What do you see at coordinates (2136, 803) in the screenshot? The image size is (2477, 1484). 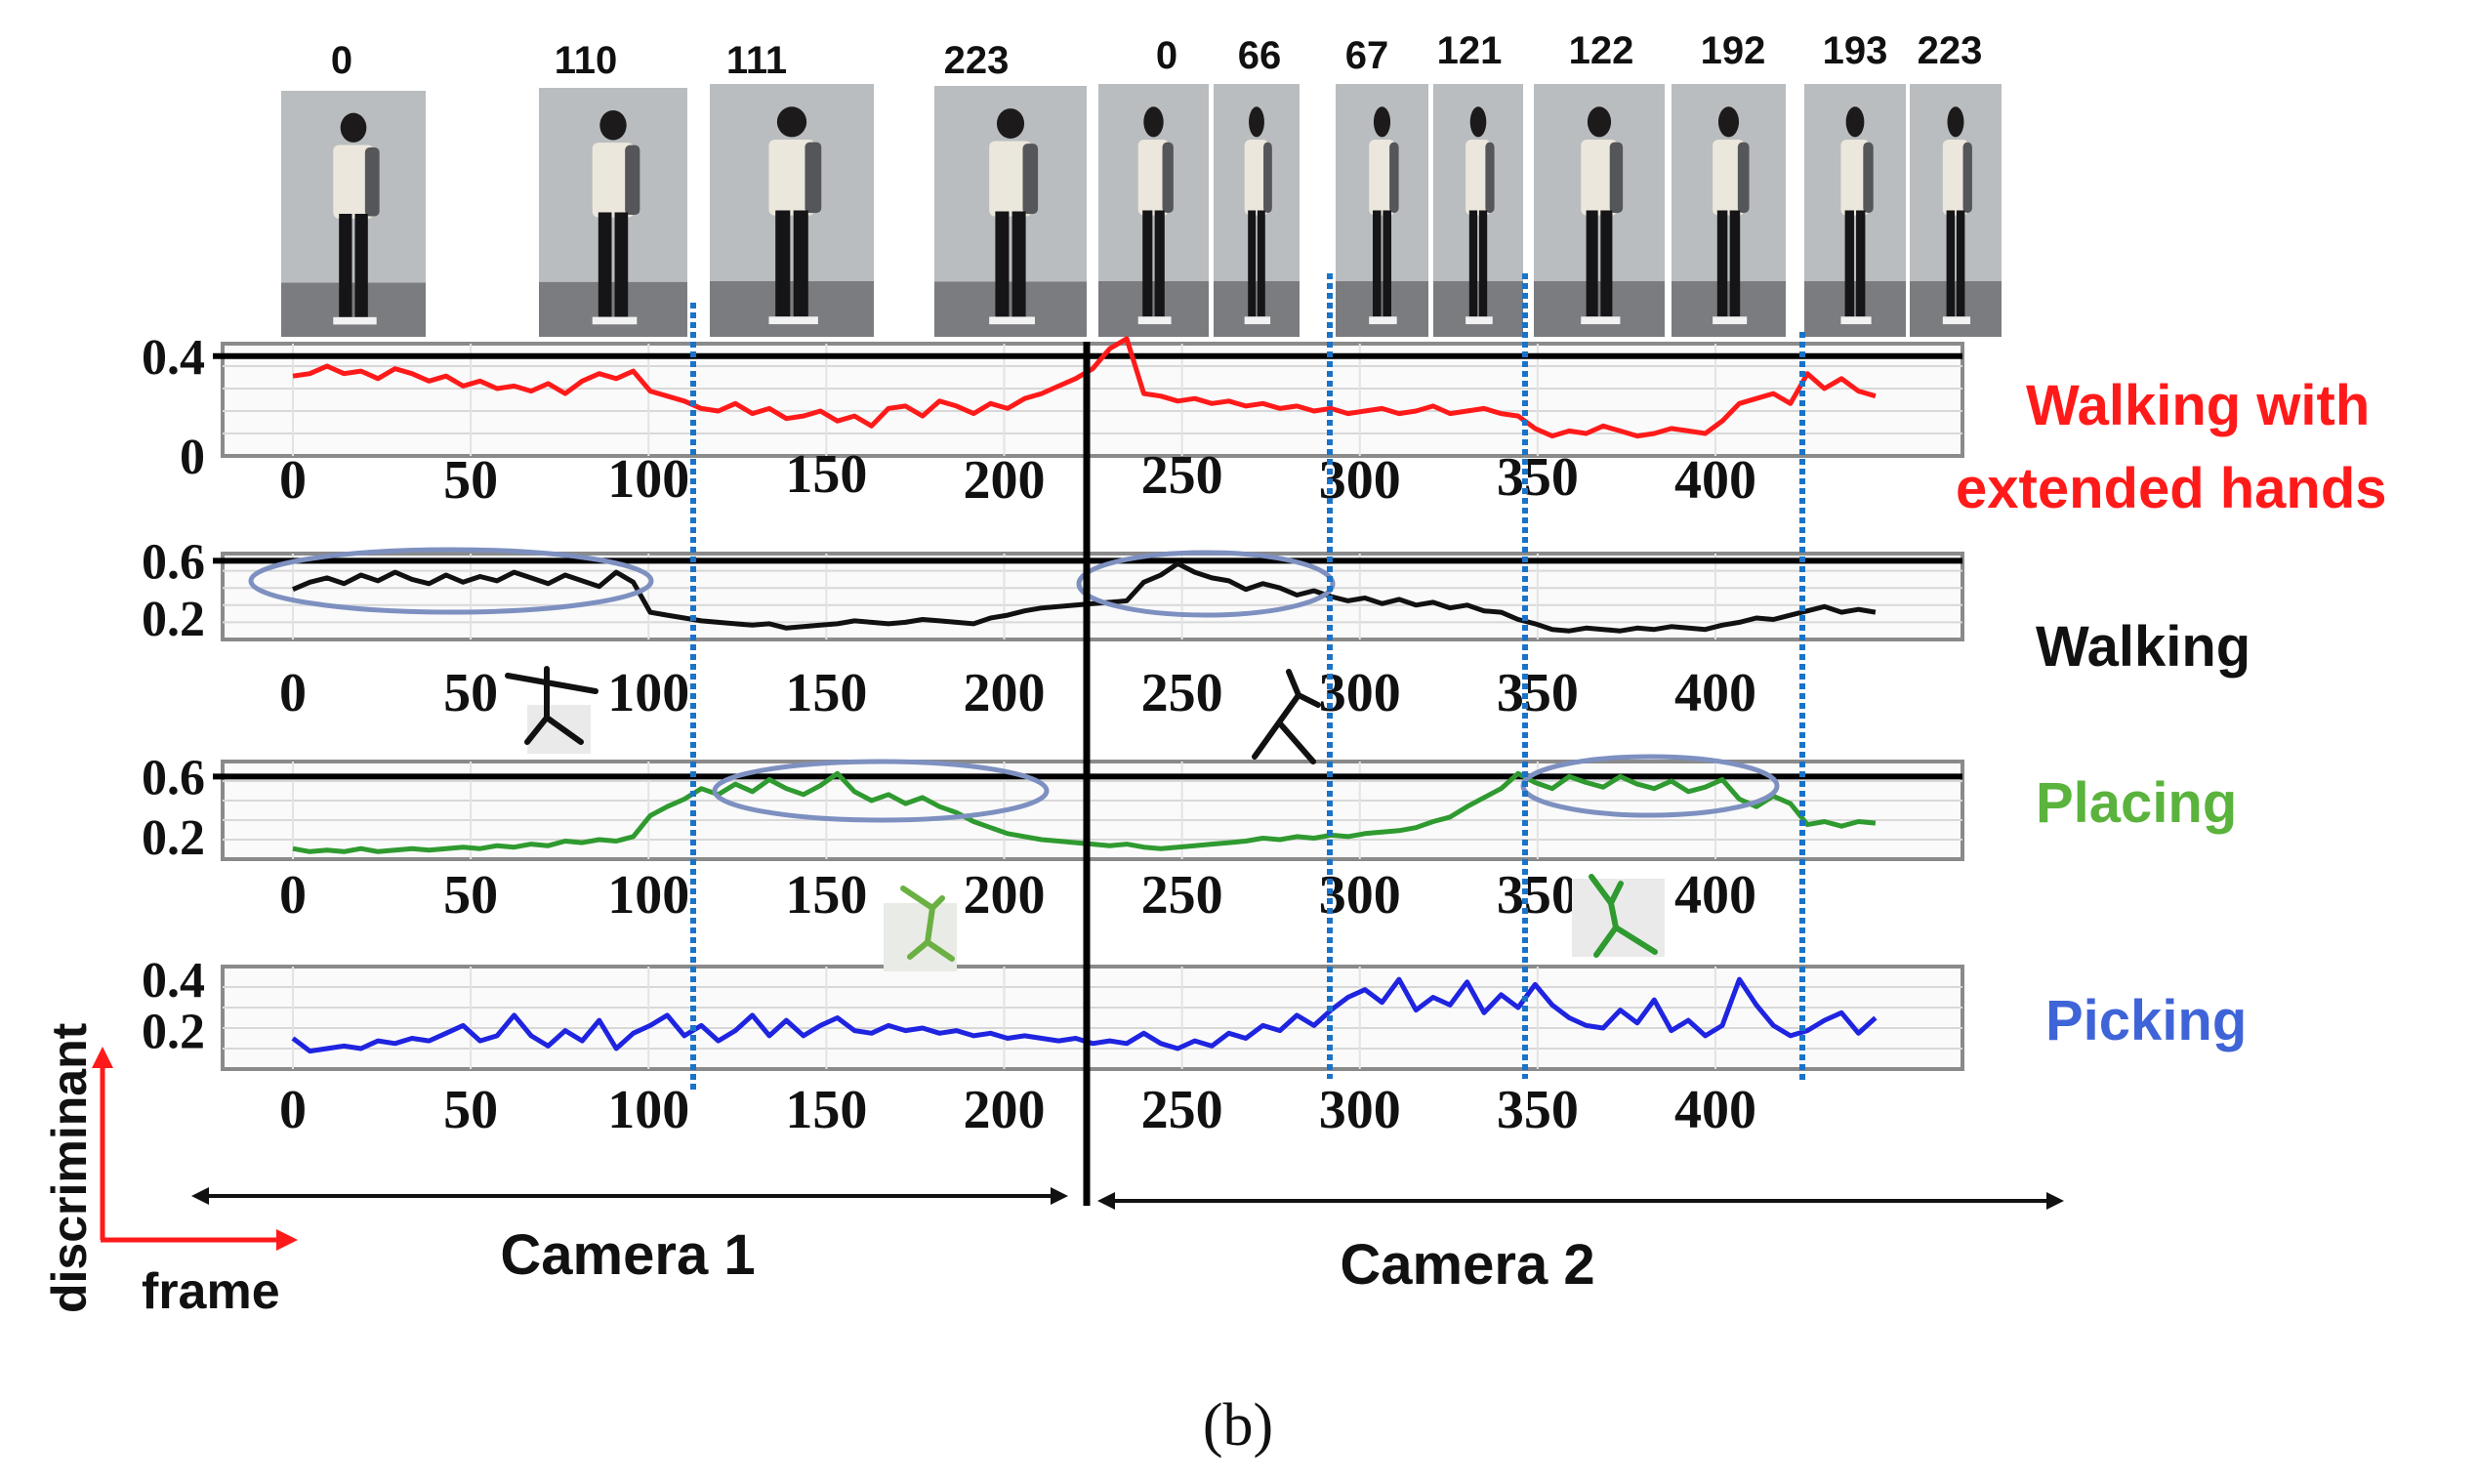 I see `series-label-placing: Placing` at bounding box center [2136, 803].